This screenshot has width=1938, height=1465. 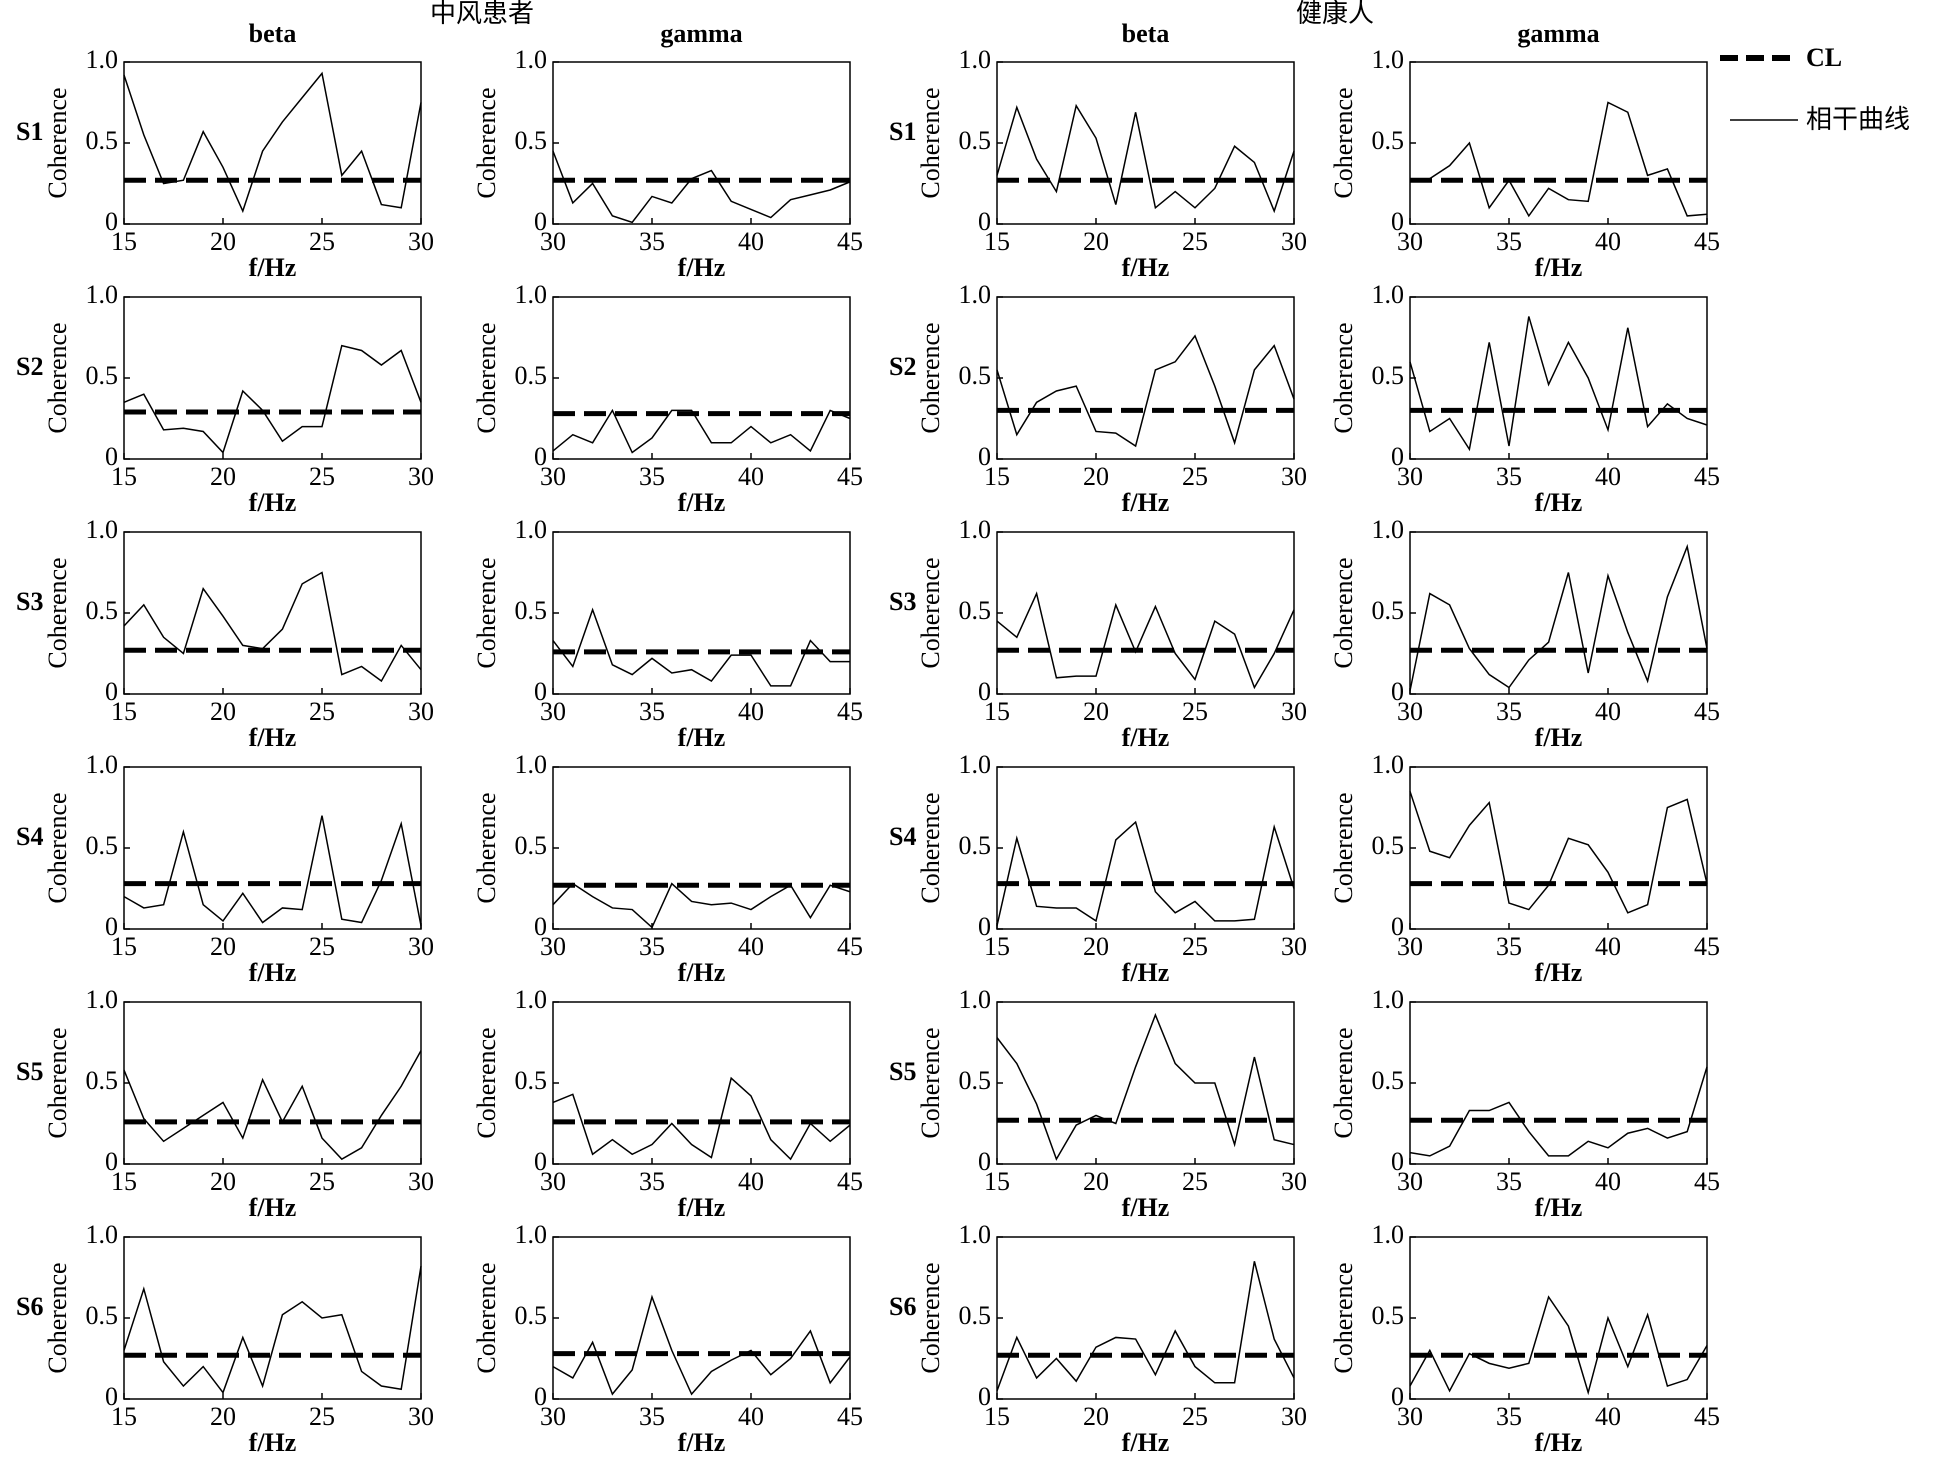 What do you see at coordinates (273, 33) in the screenshot?
I see `subplot-title: beta` at bounding box center [273, 33].